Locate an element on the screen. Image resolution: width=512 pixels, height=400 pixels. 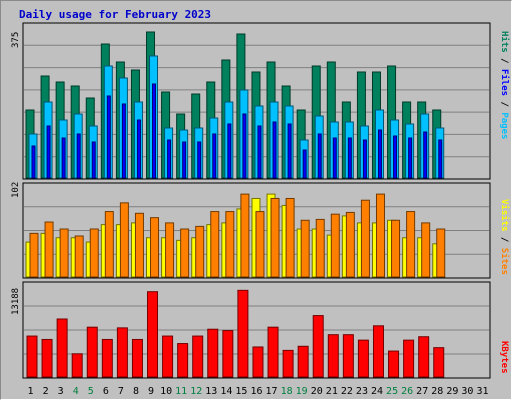
x-tick-label: 11 is located at coordinates (181, 391).